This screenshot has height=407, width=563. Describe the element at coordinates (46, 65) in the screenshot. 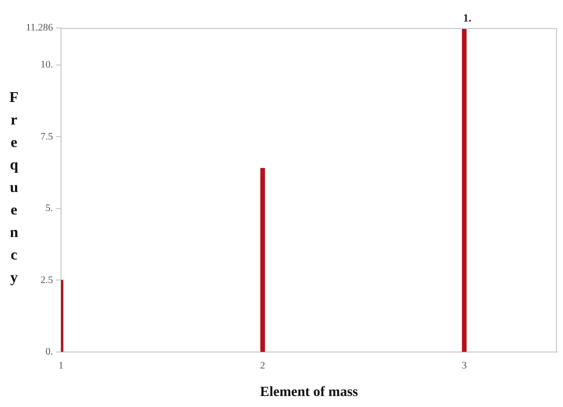

I see `y-tick-label: 10.` at that location.